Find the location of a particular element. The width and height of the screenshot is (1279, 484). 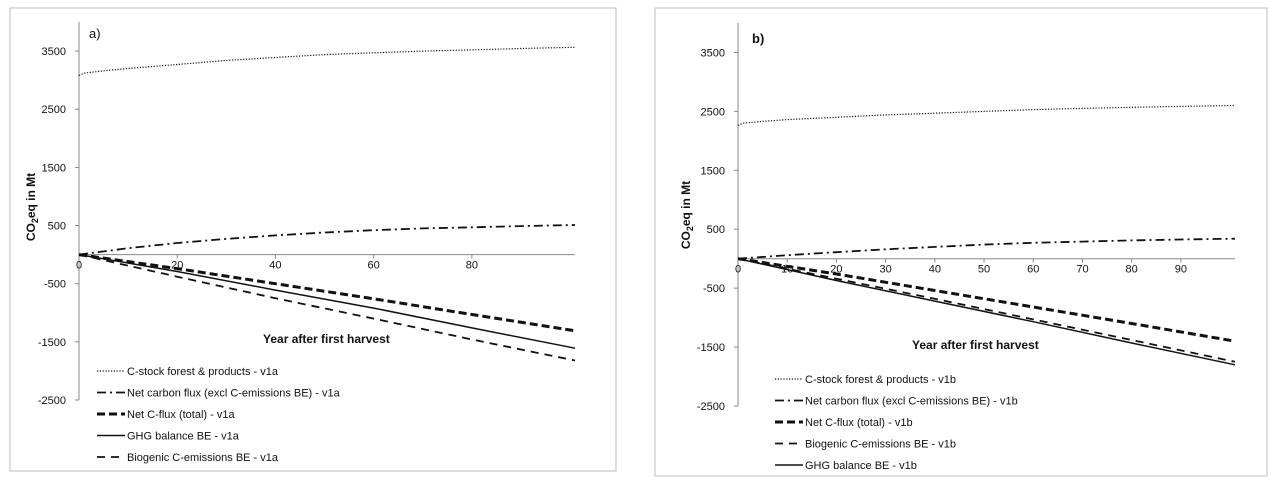

legend-label: C-stock forest & products - v1b is located at coordinates (880, 380).